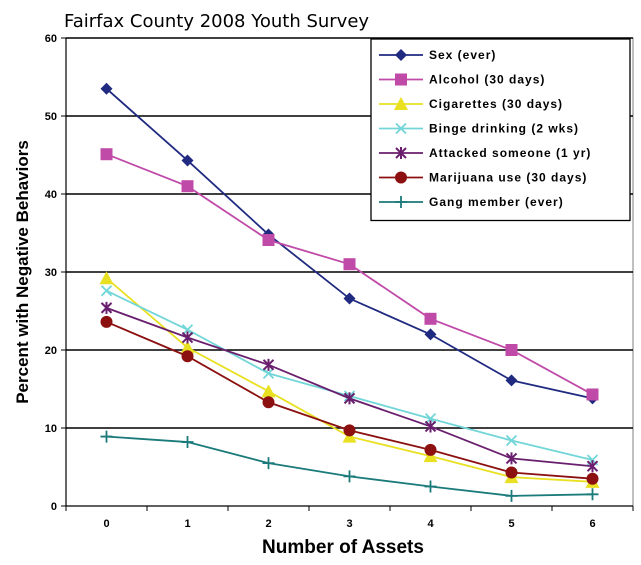 The width and height of the screenshot is (641, 565). What do you see at coordinates (51, 39) in the screenshot?
I see `y-tick-label: 60` at bounding box center [51, 39].